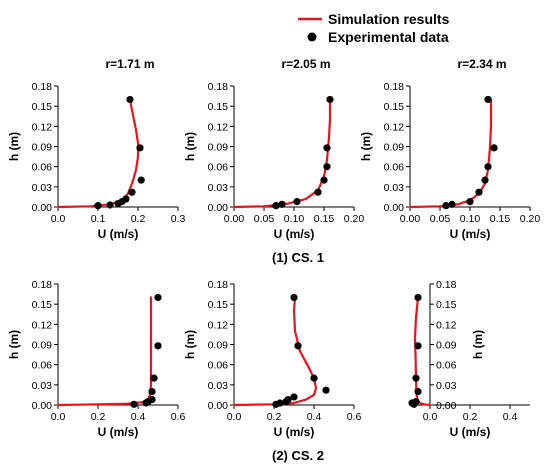 The height and width of the screenshot is (468, 550). Describe the element at coordinates (264, 219) in the screenshot. I see `x-tick-label: 0.05` at that location.